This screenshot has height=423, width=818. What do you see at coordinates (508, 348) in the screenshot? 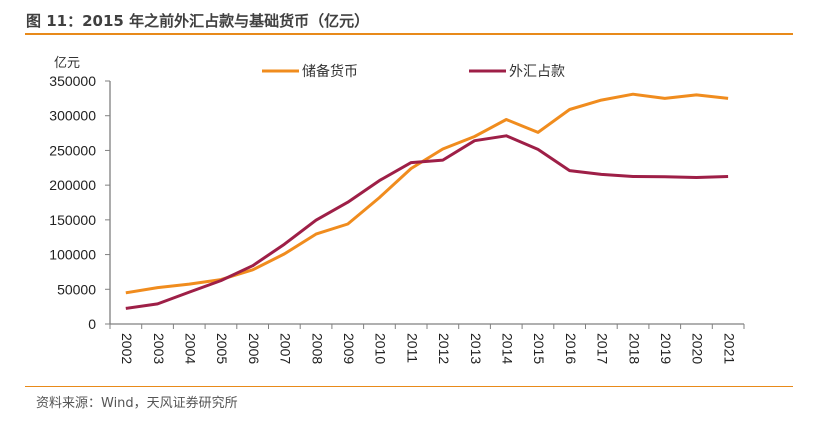
I see `x-tick-label: 2014` at bounding box center [508, 348].